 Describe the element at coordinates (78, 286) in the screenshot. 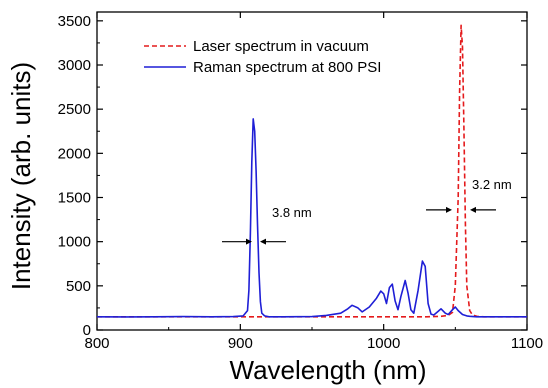

I see `y-tick-label: 500` at that location.